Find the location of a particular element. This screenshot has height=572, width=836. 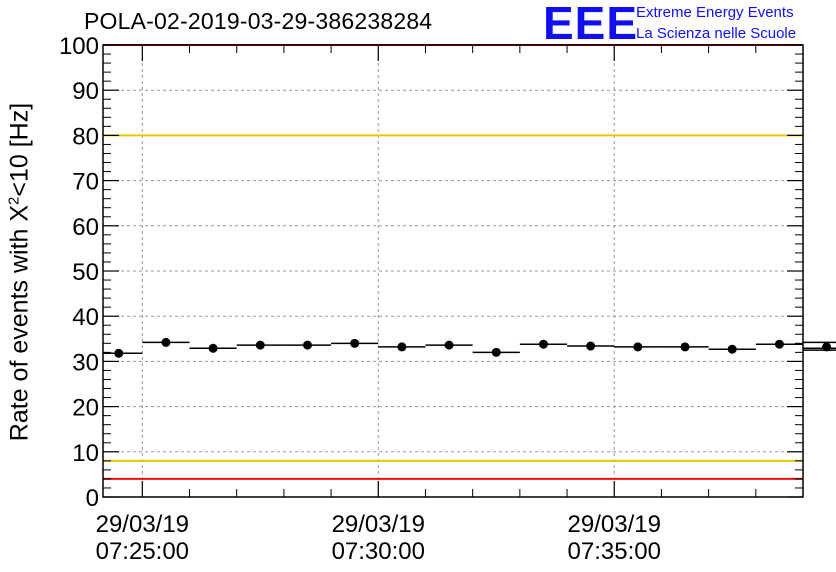

y-tick-label: 90 is located at coordinates (85, 91).